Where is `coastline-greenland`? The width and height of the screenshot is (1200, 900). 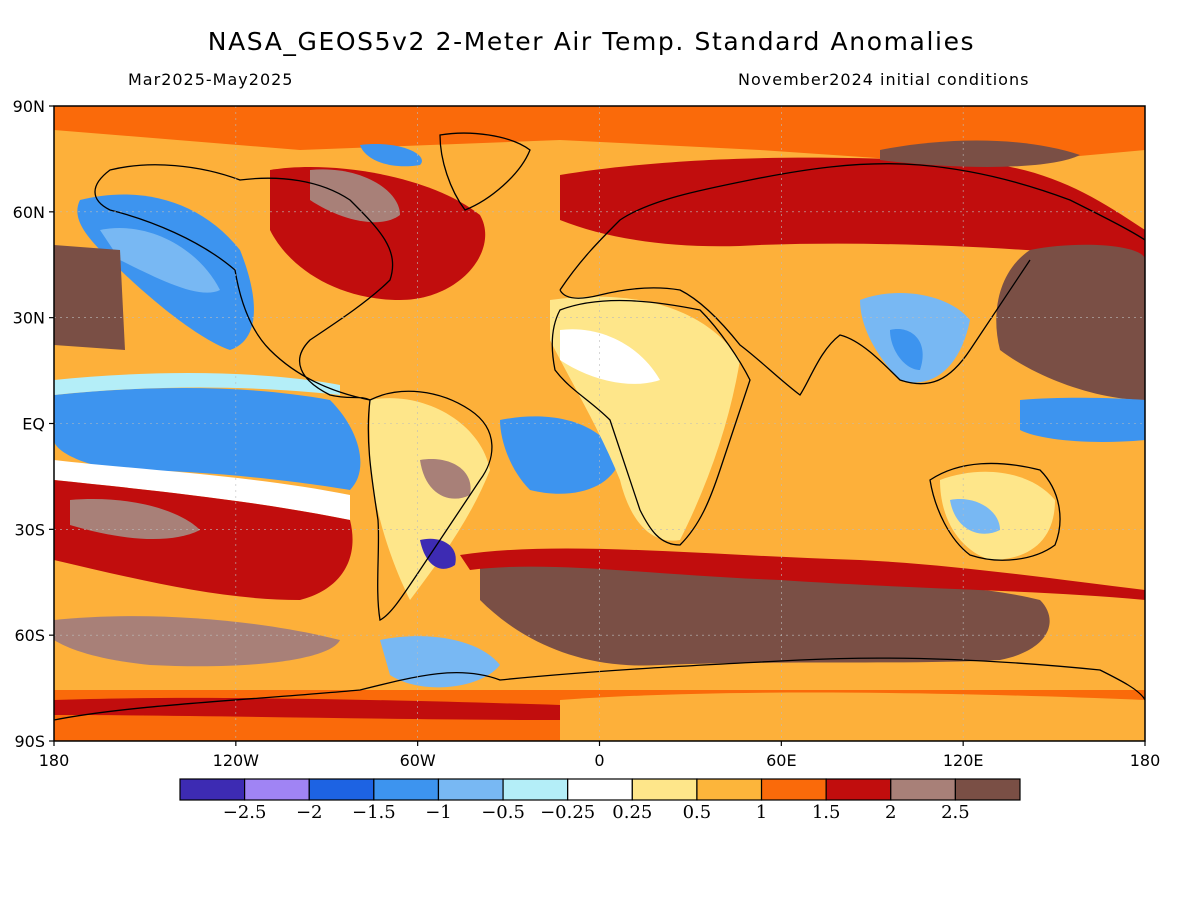
coastline-greenland is located at coordinates (485, 171).